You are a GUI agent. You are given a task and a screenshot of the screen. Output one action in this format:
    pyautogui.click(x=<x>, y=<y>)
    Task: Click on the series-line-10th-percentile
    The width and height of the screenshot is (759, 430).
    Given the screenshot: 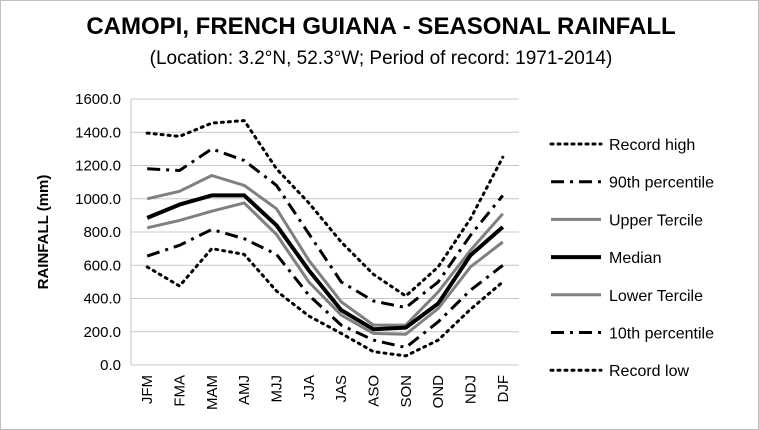 What is the action you would take?
    pyautogui.click(x=325, y=288)
    